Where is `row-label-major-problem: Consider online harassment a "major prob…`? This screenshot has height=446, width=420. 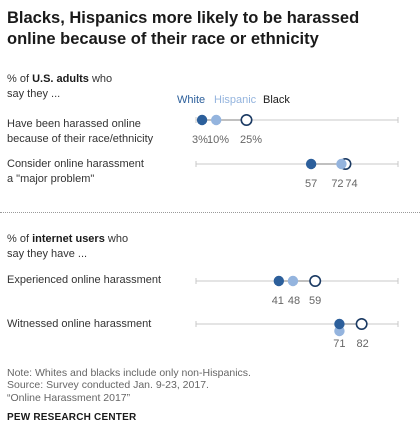
row-label-major-problem: Consider online harassment a "major prob… is located at coordinates (75, 171).